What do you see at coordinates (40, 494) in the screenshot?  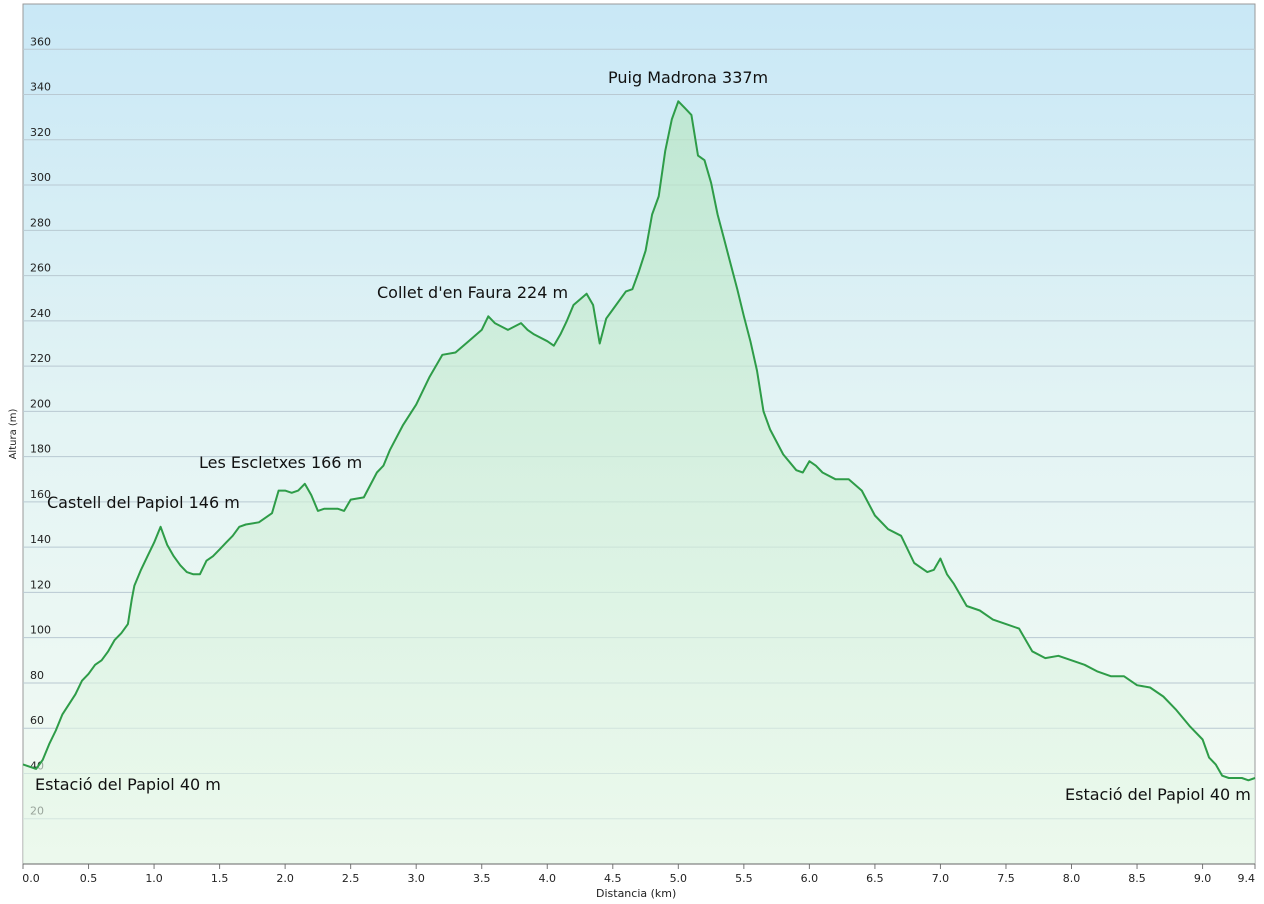 I see `y-tick-label: 160` at bounding box center [40, 494].